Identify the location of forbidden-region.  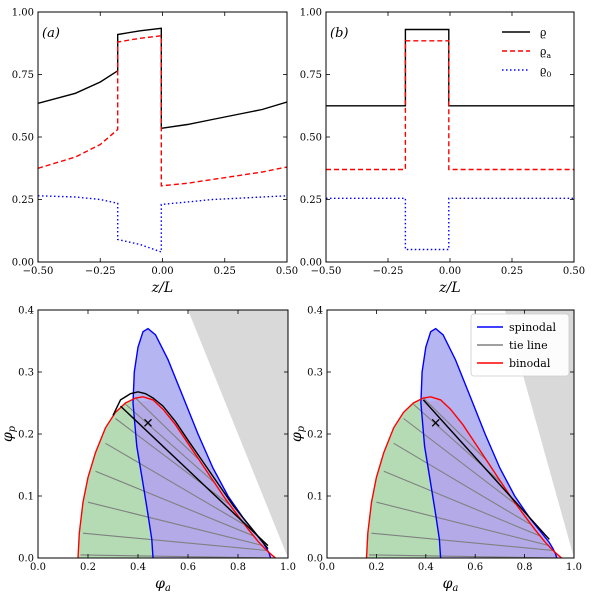
(238, 434).